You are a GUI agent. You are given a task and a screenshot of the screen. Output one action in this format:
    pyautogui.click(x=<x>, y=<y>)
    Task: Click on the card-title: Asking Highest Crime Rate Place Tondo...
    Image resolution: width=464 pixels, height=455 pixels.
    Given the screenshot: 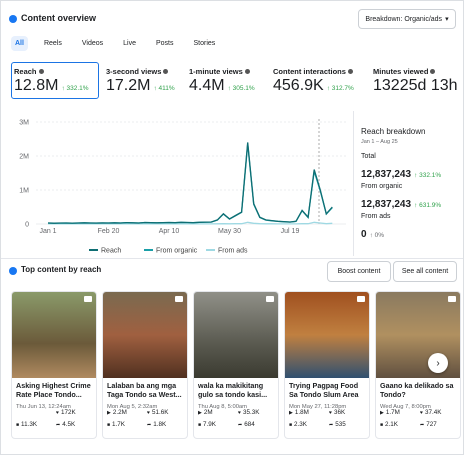 What is the action you would take?
    pyautogui.click(x=53, y=390)
    